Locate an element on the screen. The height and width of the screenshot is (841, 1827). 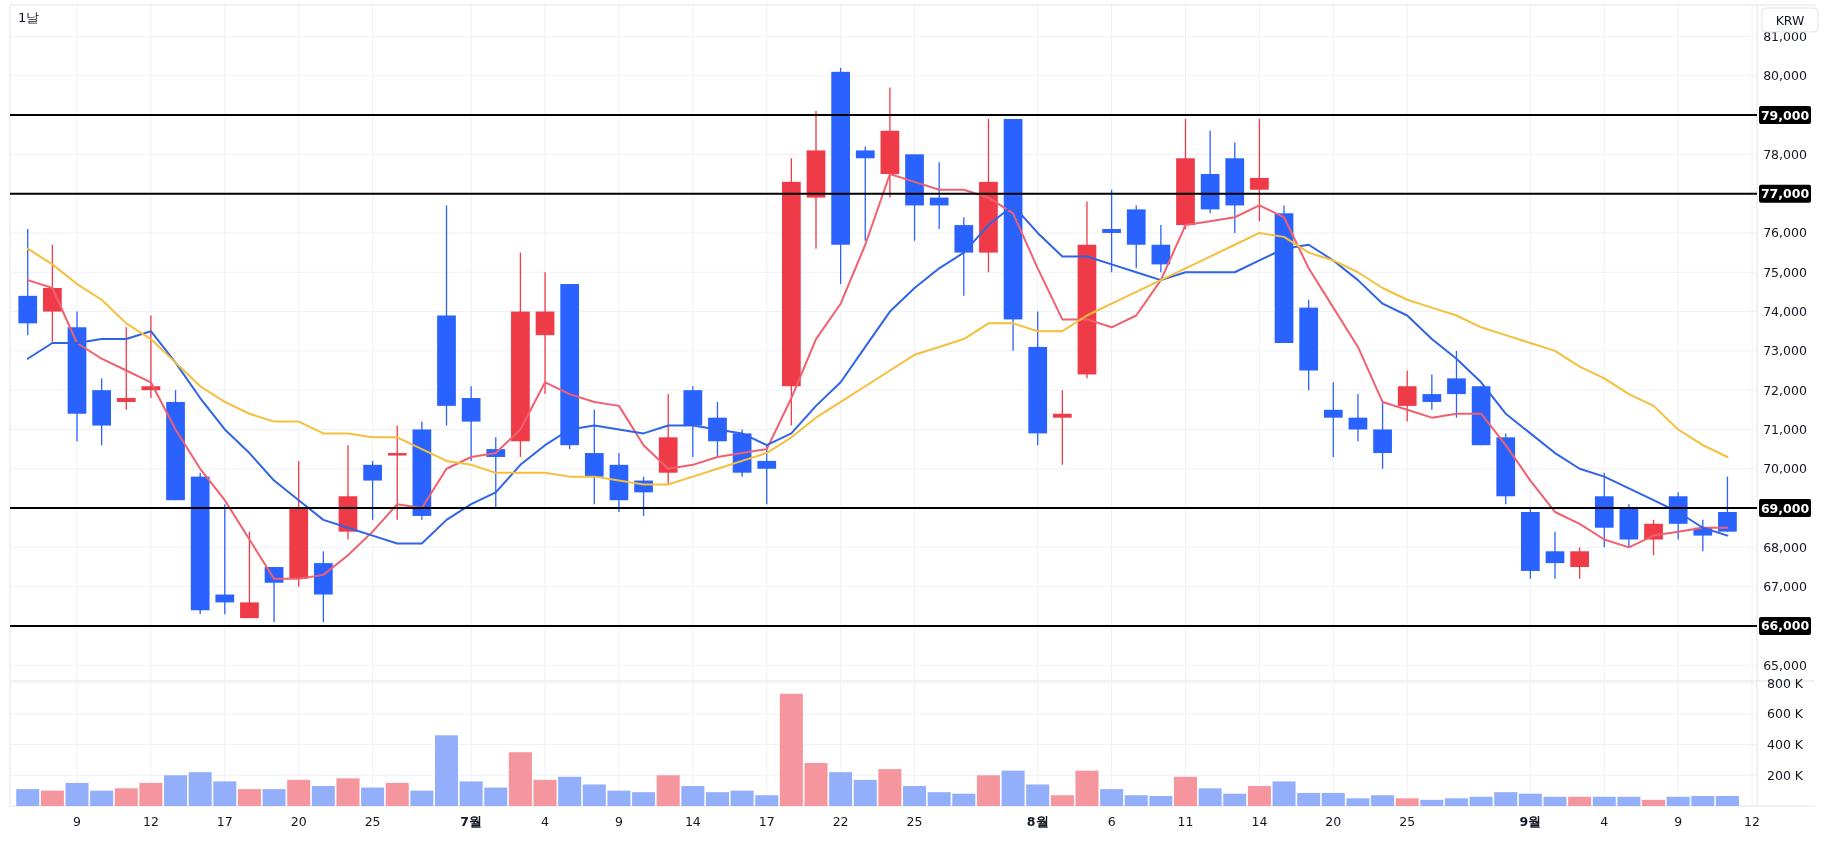
y-tick-label: 200 K is located at coordinates (1785, 775).